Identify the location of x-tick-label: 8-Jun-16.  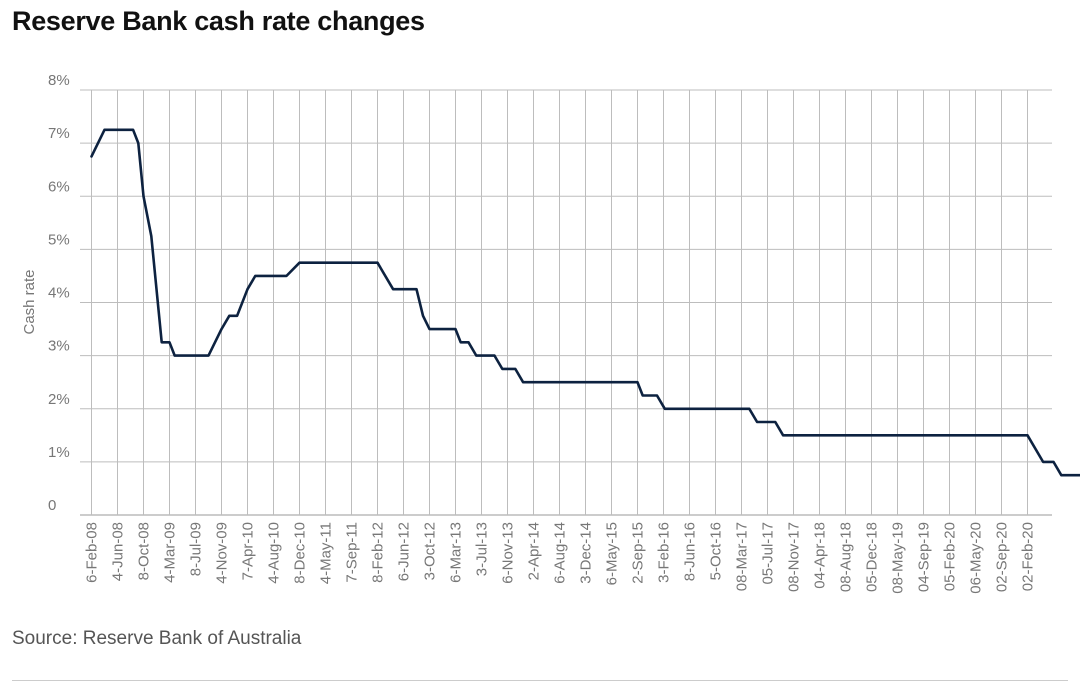
(690, 551).